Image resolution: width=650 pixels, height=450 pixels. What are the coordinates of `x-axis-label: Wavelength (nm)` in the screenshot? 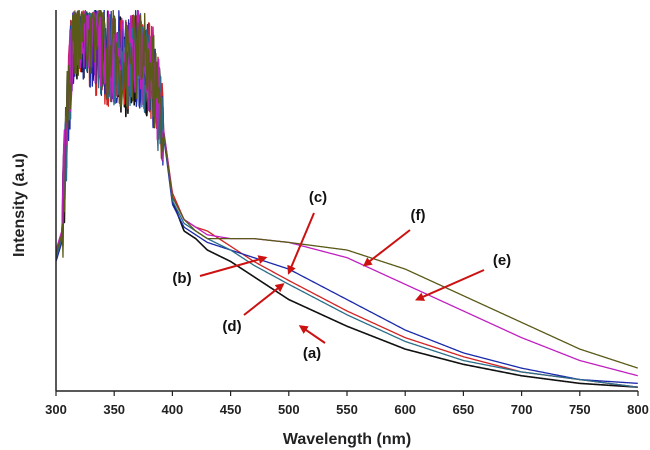 It's located at (347, 439).